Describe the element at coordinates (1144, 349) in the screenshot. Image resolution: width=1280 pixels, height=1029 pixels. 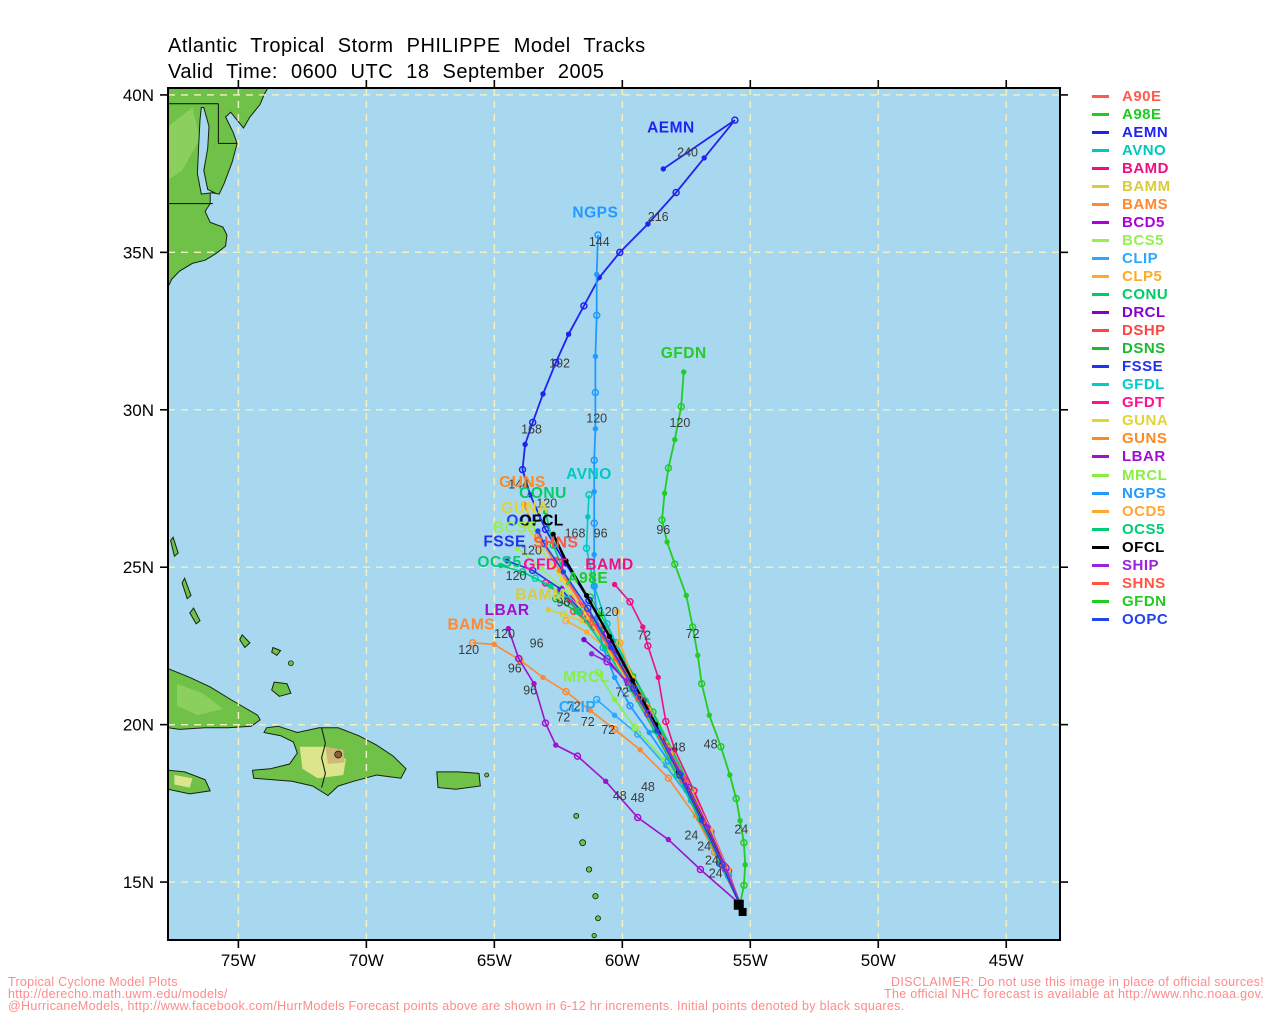
I see `legend-label: DSNS` at that location.